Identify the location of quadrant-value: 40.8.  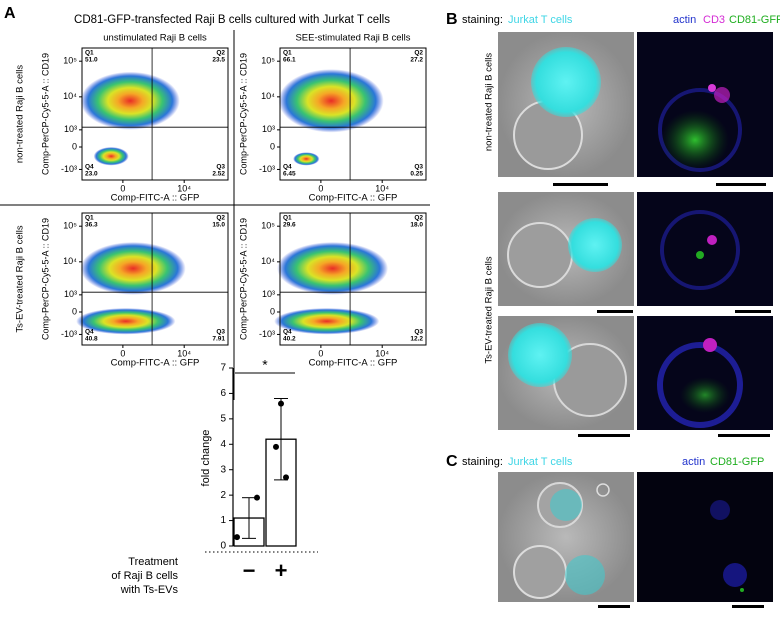
(91, 339).